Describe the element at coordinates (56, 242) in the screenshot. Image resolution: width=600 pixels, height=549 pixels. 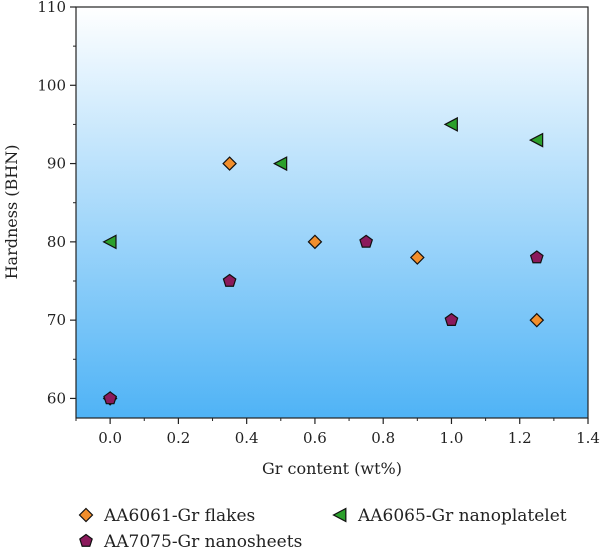
I see `y-tick-label: 80` at that location.